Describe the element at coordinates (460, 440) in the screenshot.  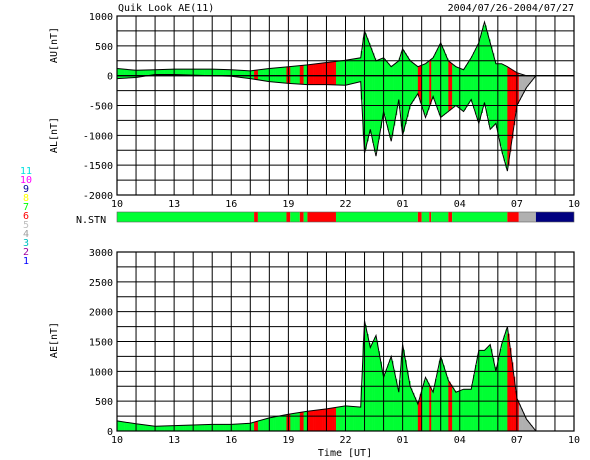
I see `x-tick-label: 04` at that location.